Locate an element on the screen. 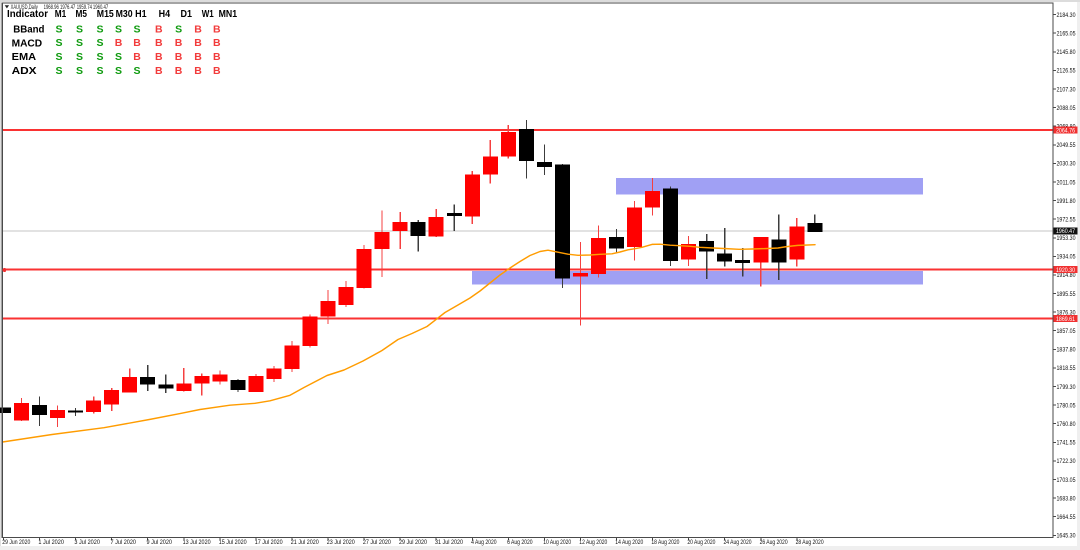 The image size is (1080, 550). svg-text: BBand is located at coordinates (28, 29).